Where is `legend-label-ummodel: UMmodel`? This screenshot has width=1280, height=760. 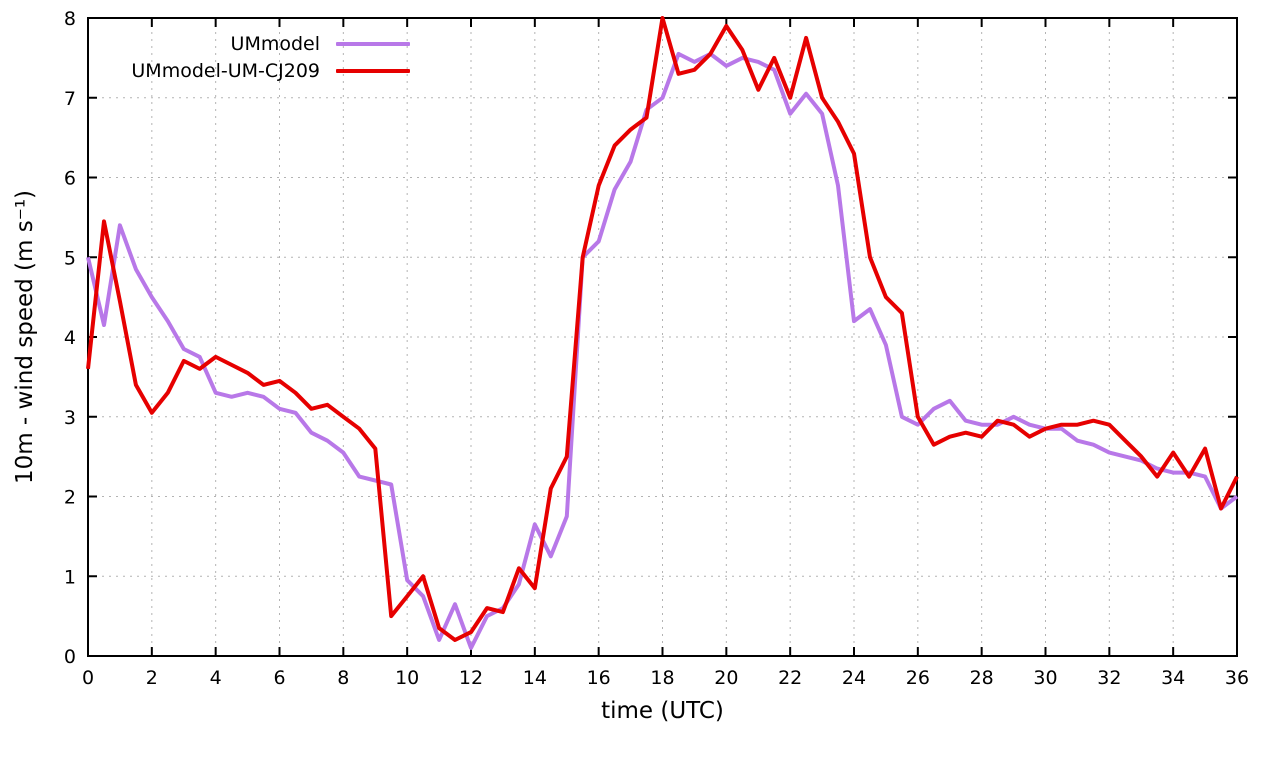
legend-label-ummodel: UMmodel is located at coordinates (275, 43).